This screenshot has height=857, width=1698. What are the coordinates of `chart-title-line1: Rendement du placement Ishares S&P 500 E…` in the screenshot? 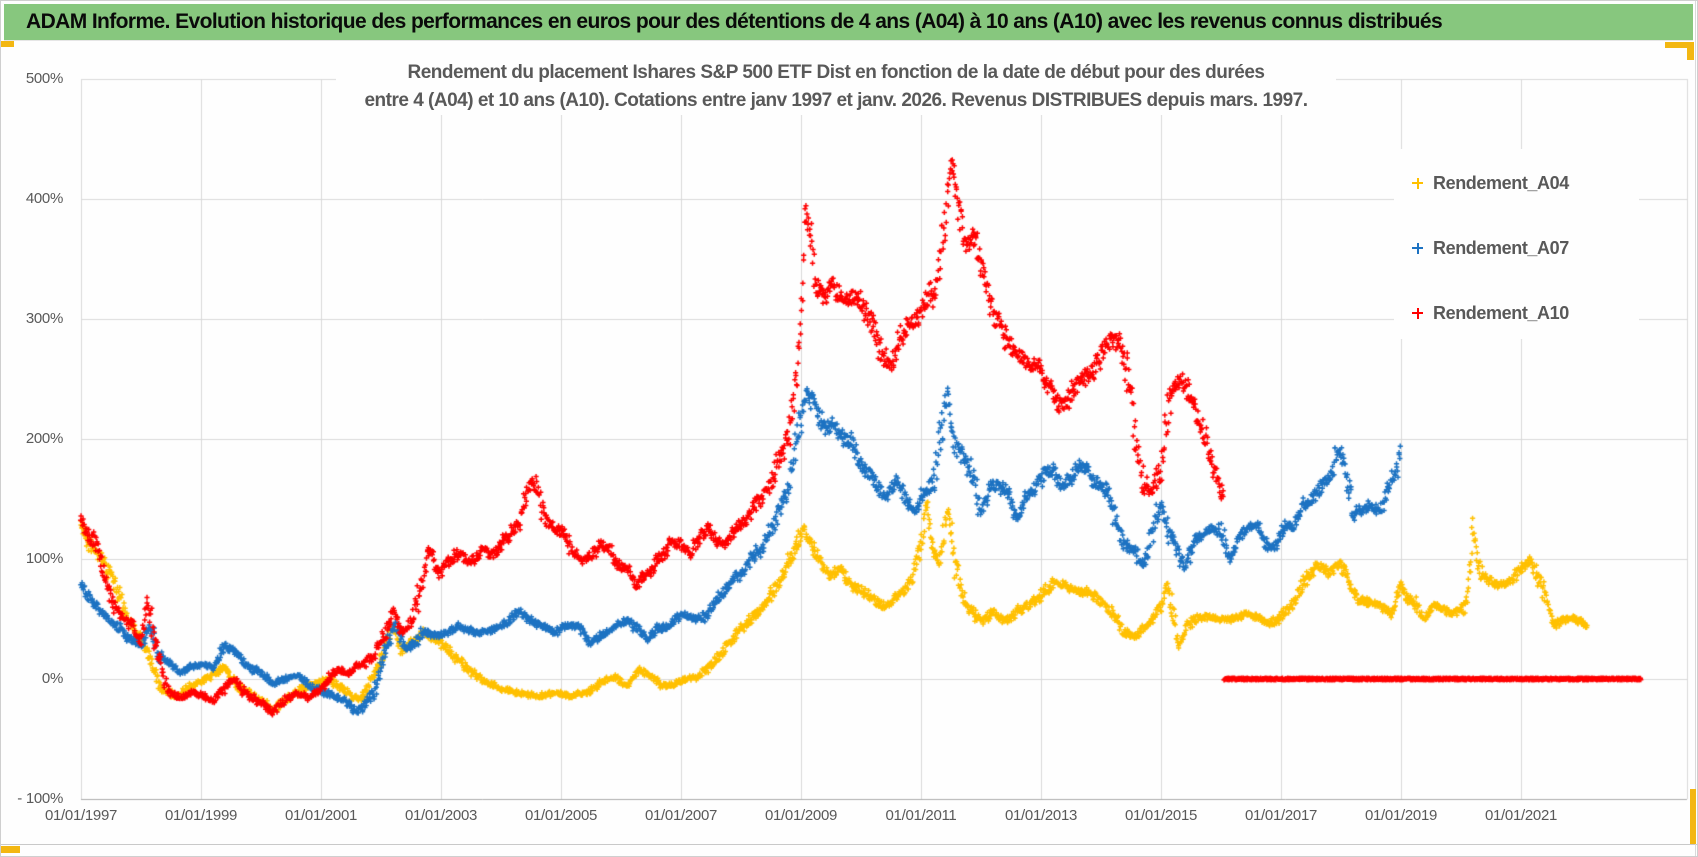 It's located at (836, 72).